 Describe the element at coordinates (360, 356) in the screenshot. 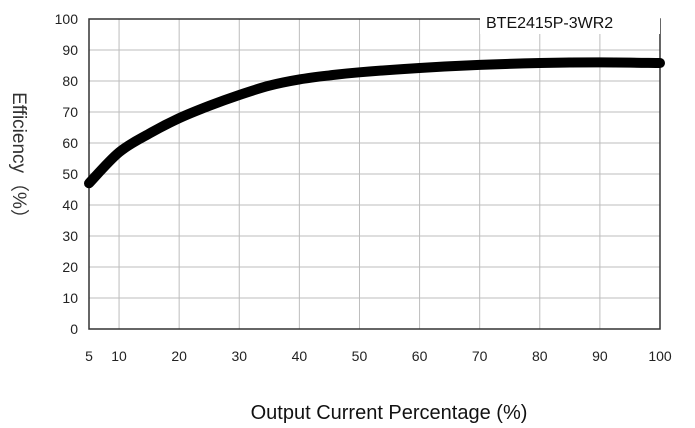

I see `x-tick-label: 50` at that location.